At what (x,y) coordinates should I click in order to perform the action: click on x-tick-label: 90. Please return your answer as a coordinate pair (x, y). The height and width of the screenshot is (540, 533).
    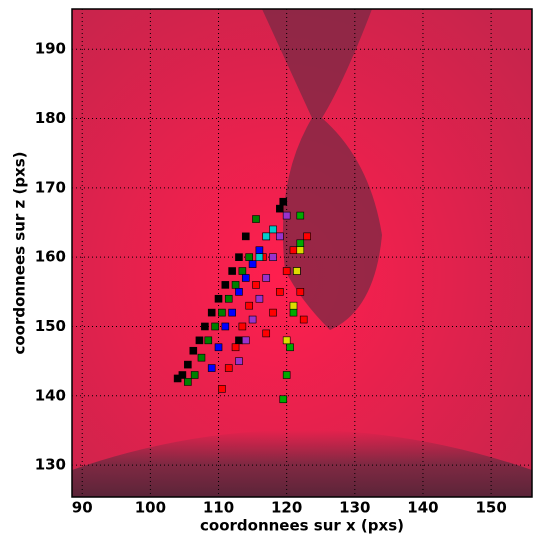
    Looking at the image, I should click on (82, 508).